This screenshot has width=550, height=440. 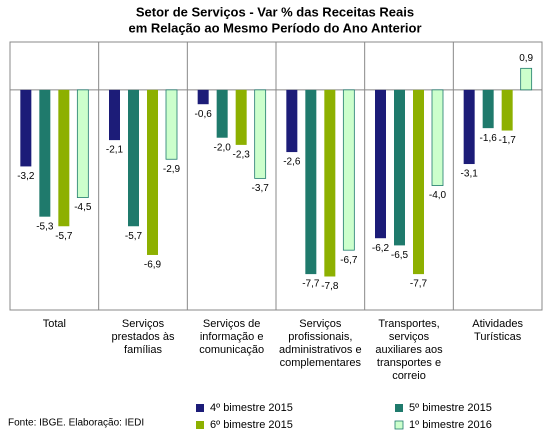 What do you see at coordinates (204, 114) in the screenshot?
I see `data-label: -0,6` at bounding box center [204, 114].